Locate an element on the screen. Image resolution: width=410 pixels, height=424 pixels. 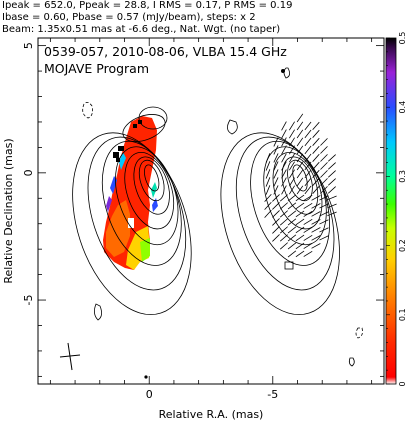
polarization-color-patch is located at coordinates (130, 193).